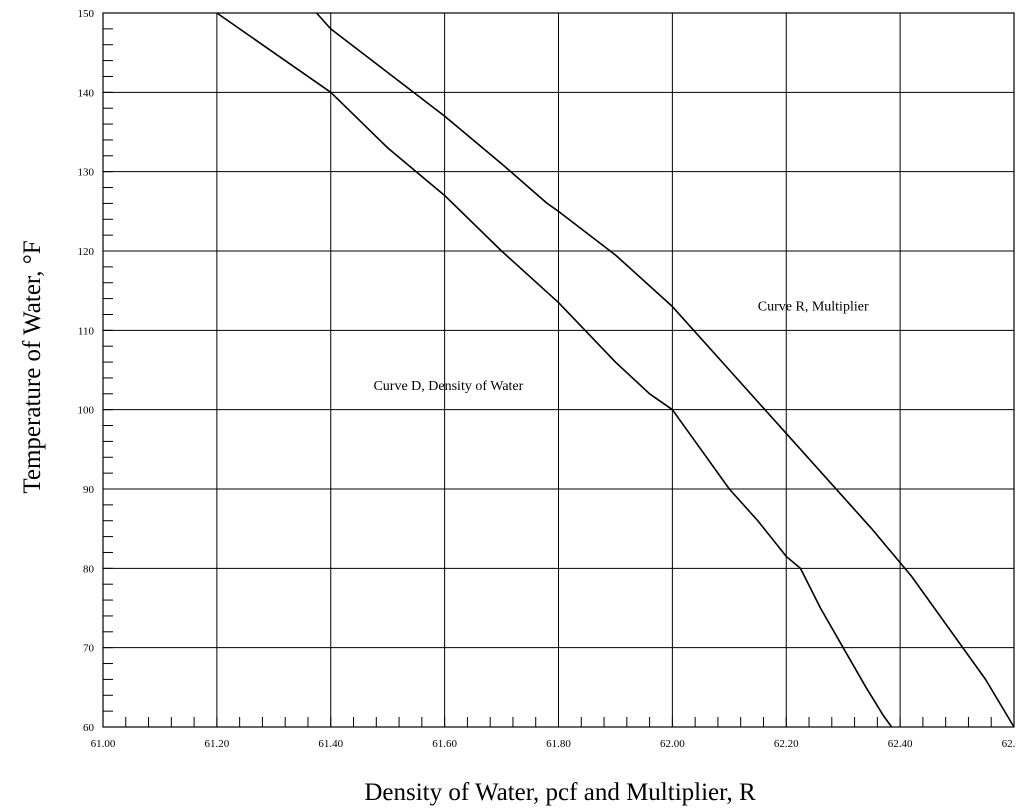  What do you see at coordinates (560, 792) in the screenshot?
I see `x-axis-title: Density of Water, pcf and Multiplier, R` at bounding box center [560, 792].